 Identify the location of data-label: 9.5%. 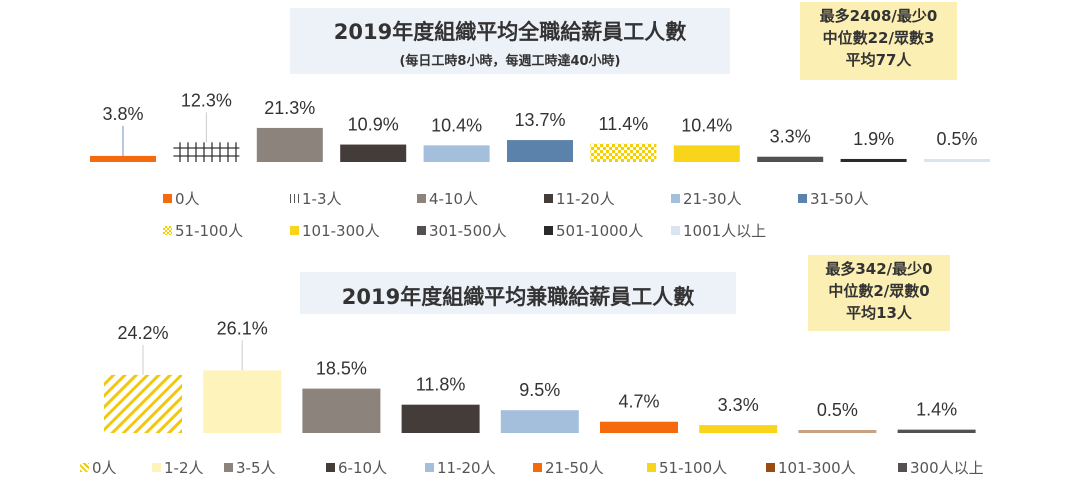
(539, 390).